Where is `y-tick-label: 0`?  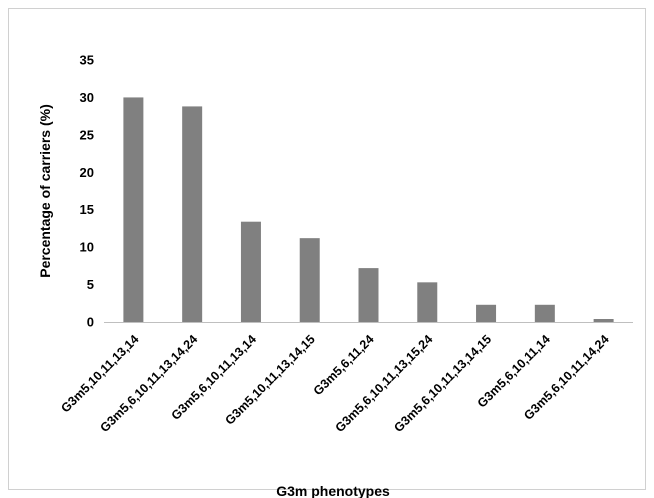
y-tick-label: 0 is located at coordinates (90, 322).